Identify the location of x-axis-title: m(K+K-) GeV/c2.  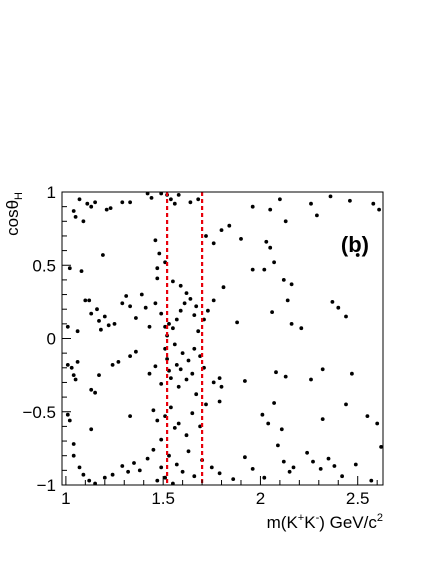
(325, 522).